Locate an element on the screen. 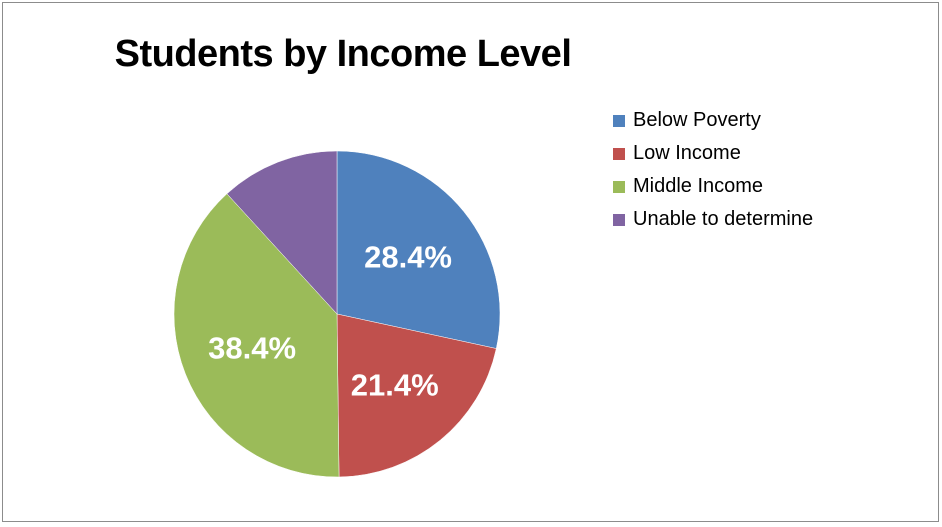 The image size is (942, 527). data-label-middle-income: 38.4% is located at coordinates (252, 348).